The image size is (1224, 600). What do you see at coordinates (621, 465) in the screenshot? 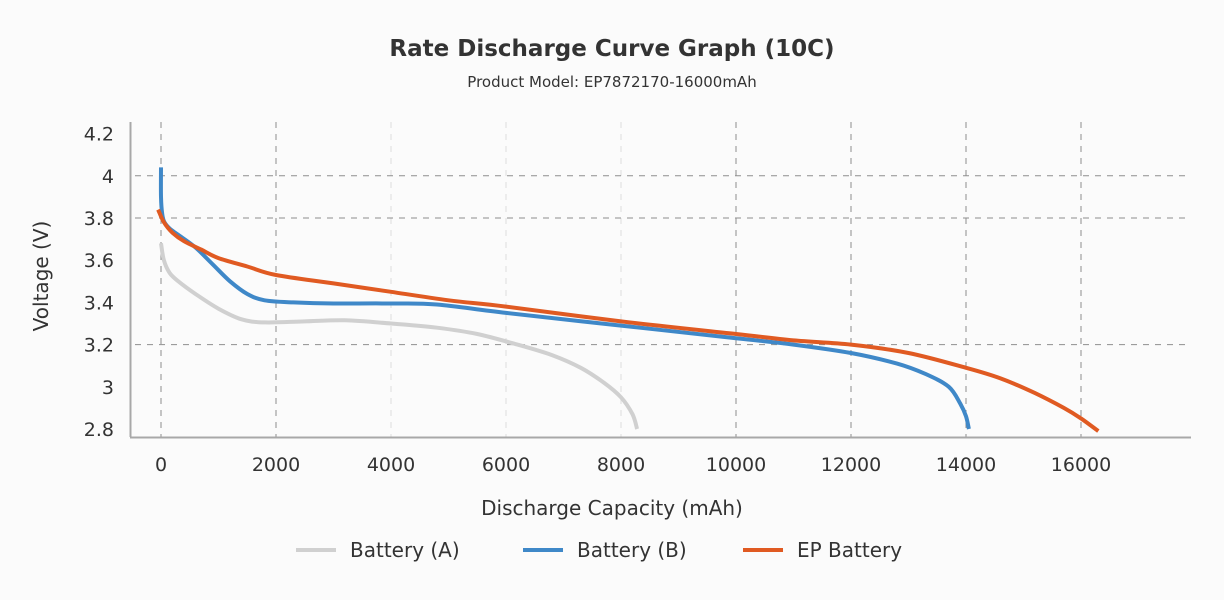
I see `x-tick-label: 8000` at bounding box center [621, 465].